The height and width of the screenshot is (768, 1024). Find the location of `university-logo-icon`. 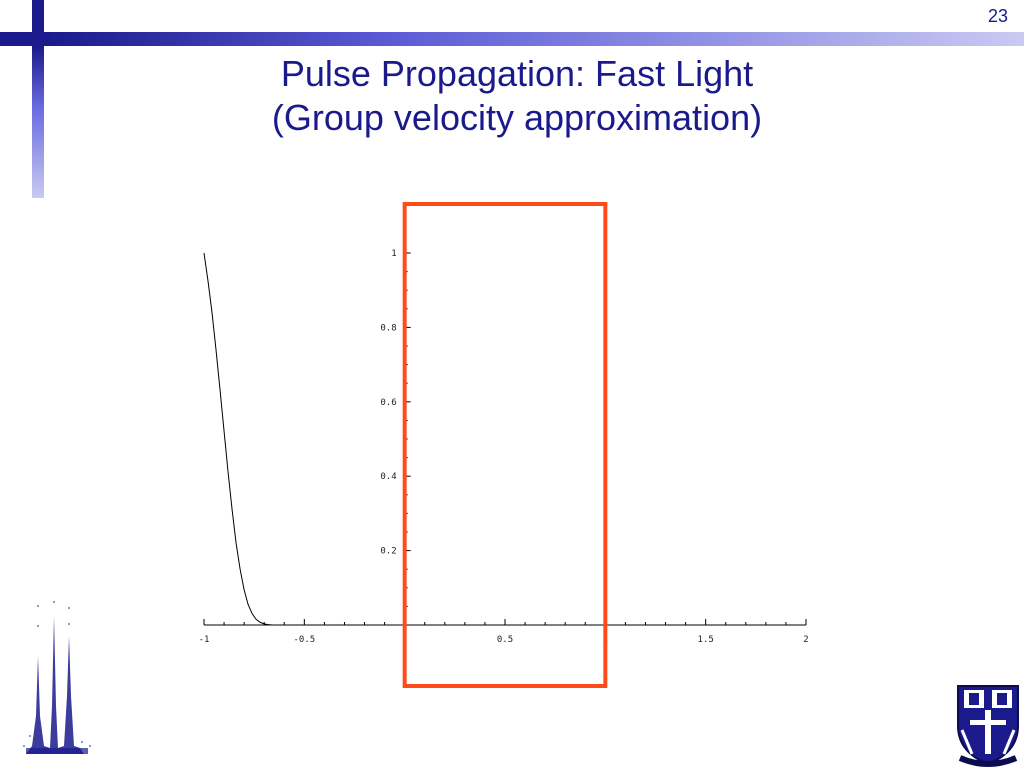

university-logo-icon is located at coordinates (988, 726).